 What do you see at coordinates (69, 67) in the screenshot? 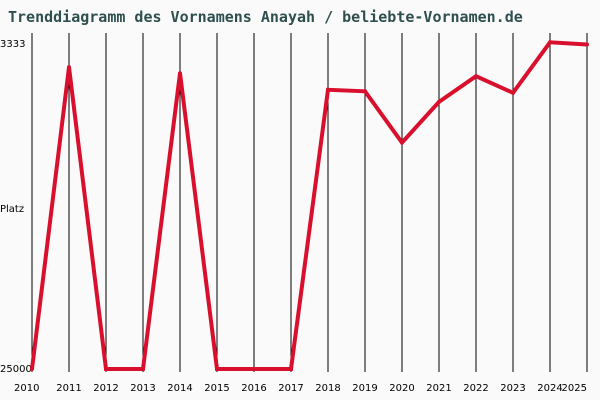
I see `data-point-2011` at bounding box center [69, 67].